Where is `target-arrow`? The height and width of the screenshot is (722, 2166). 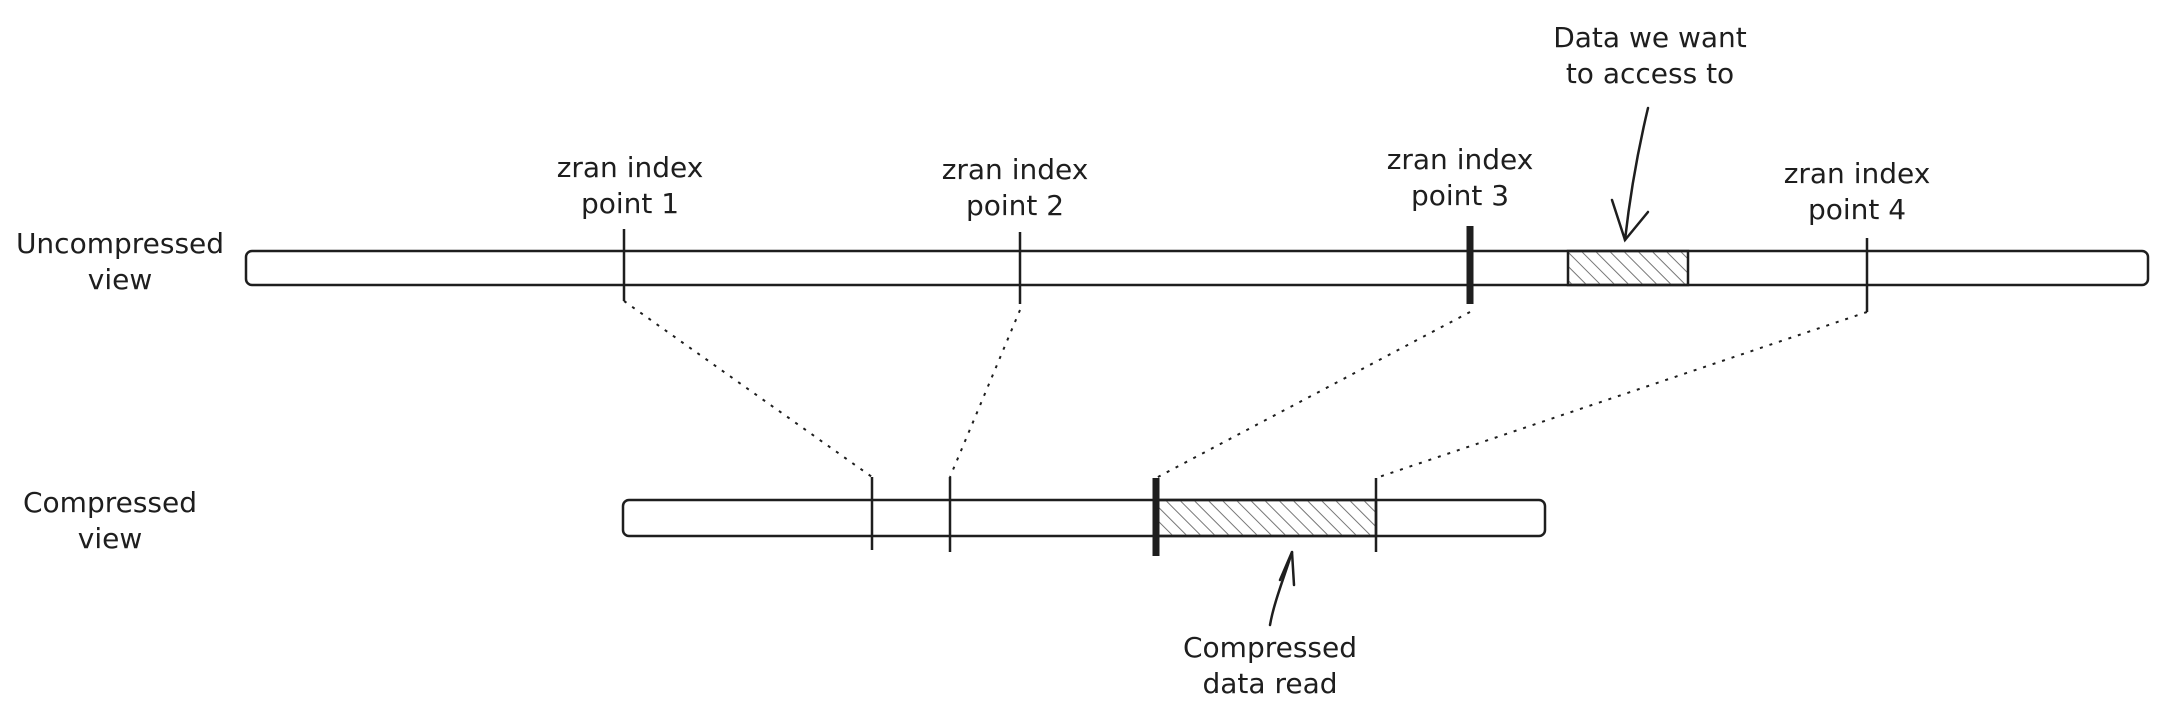
target-arrow is located at coordinates (1630, 174).